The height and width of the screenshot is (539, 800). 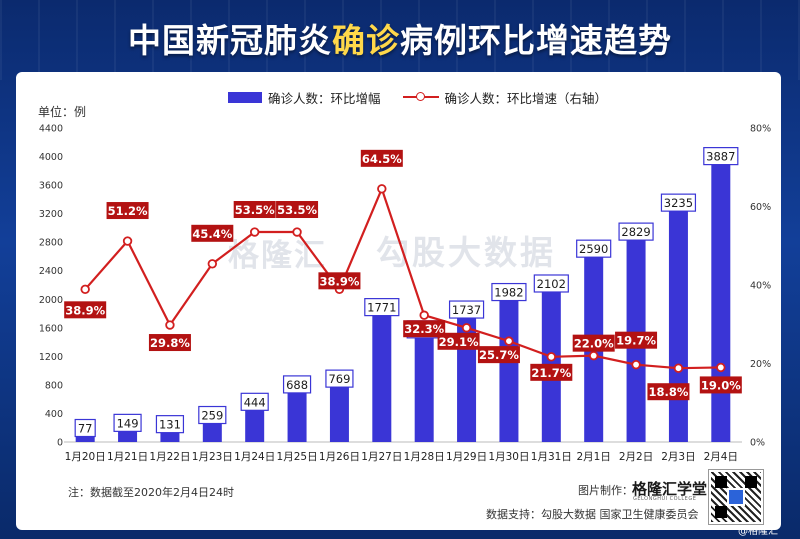 I want to click on legend-bar-label: 确诊人数：环比增幅, so click(x=324, y=98).